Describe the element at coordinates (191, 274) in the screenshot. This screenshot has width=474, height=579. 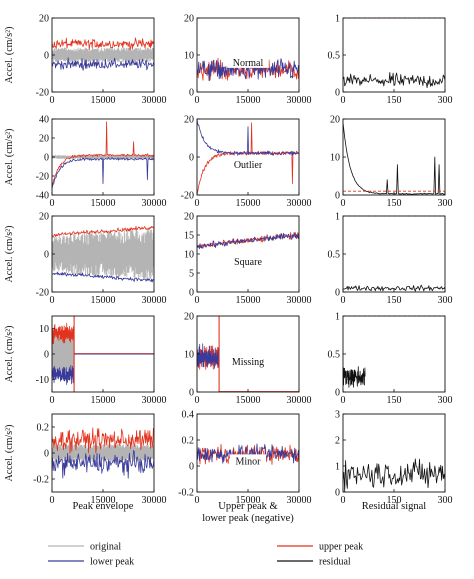
I see `y-tick-label: 5` at that location.